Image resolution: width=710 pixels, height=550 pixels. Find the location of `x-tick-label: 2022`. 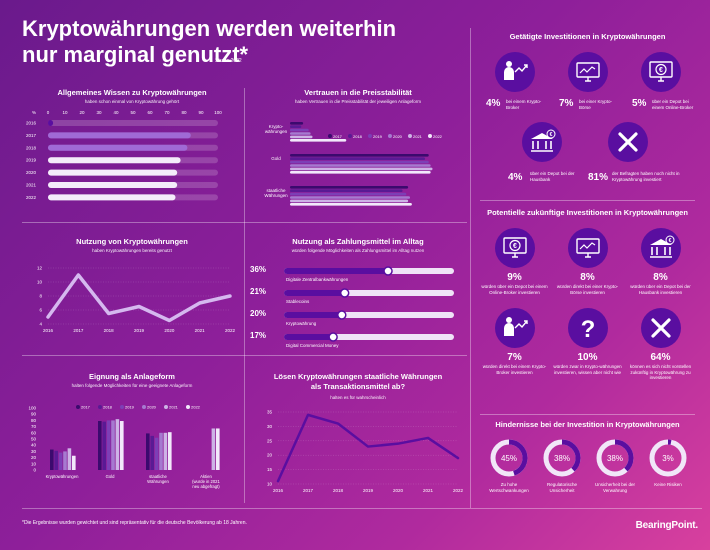

x-tick-label: 2022 is located at coordinates (458, 490).